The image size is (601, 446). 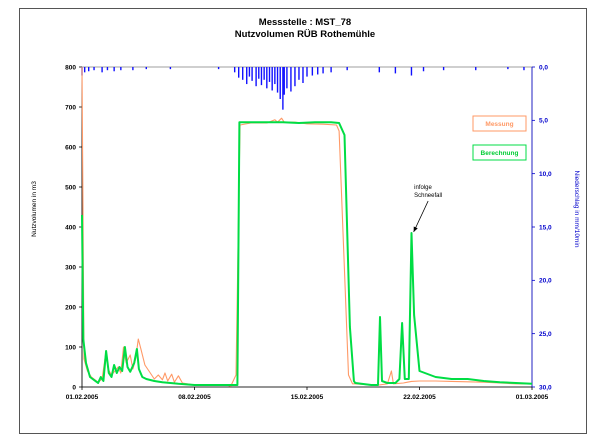 I want to click on x-tick-label: 22.02.2005, so click(x=419, y=397).